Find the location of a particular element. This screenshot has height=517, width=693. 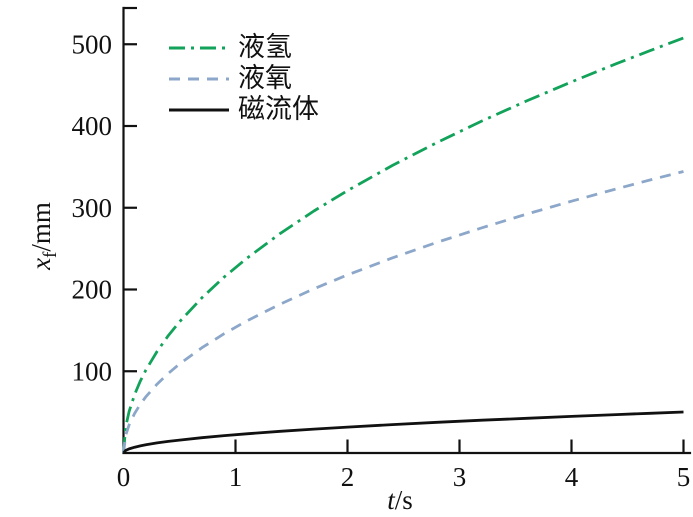

x-tick-label: 3 is located at coordinates (460, 477).